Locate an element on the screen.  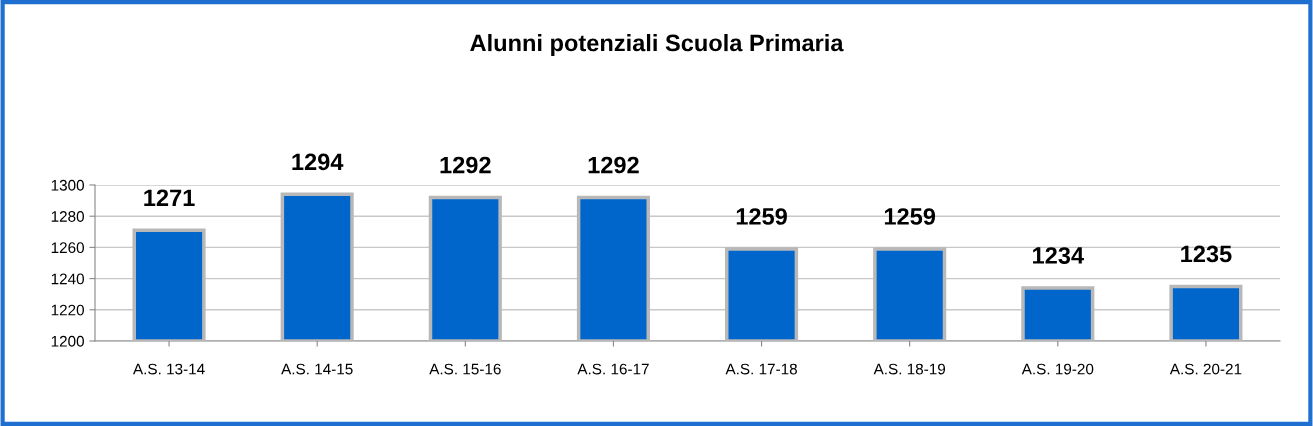
data-label: 1271 is located at coordinates (169, 197).